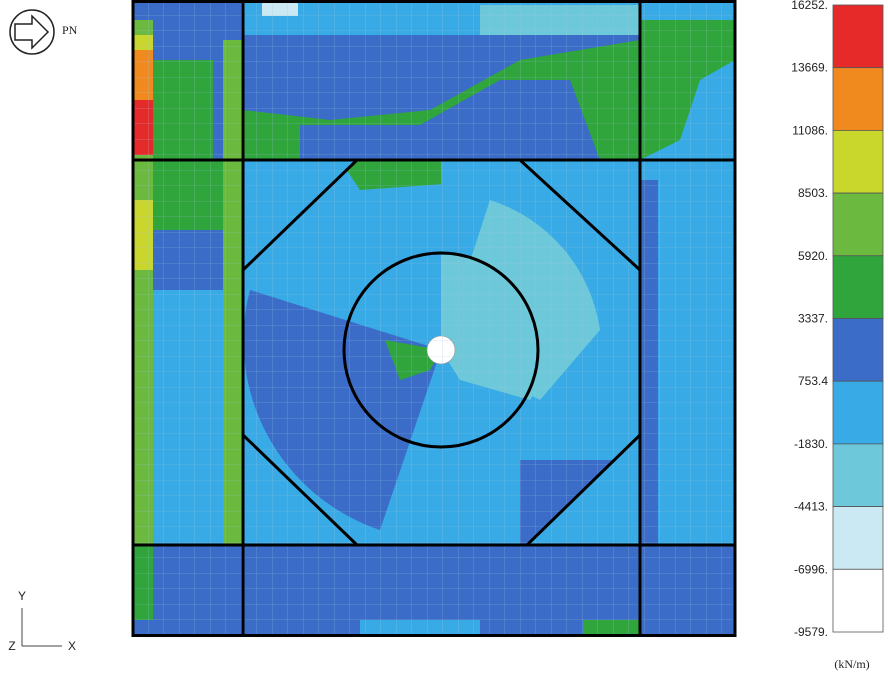 The image size is (888, 684). Describe the element at coordinates (32, 32) in the screenshot. I see `direction-icon` at that location.